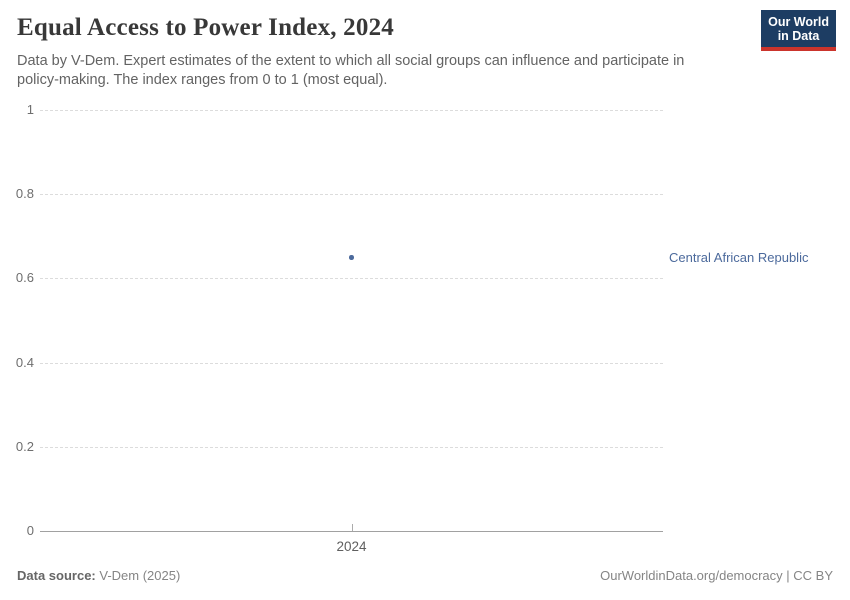 The width and height of the screenshot is (850, 600). Describe the element at coordinates (138, 575) in the screenshot. I see `source-value: V-Dem (2025)` at that location.